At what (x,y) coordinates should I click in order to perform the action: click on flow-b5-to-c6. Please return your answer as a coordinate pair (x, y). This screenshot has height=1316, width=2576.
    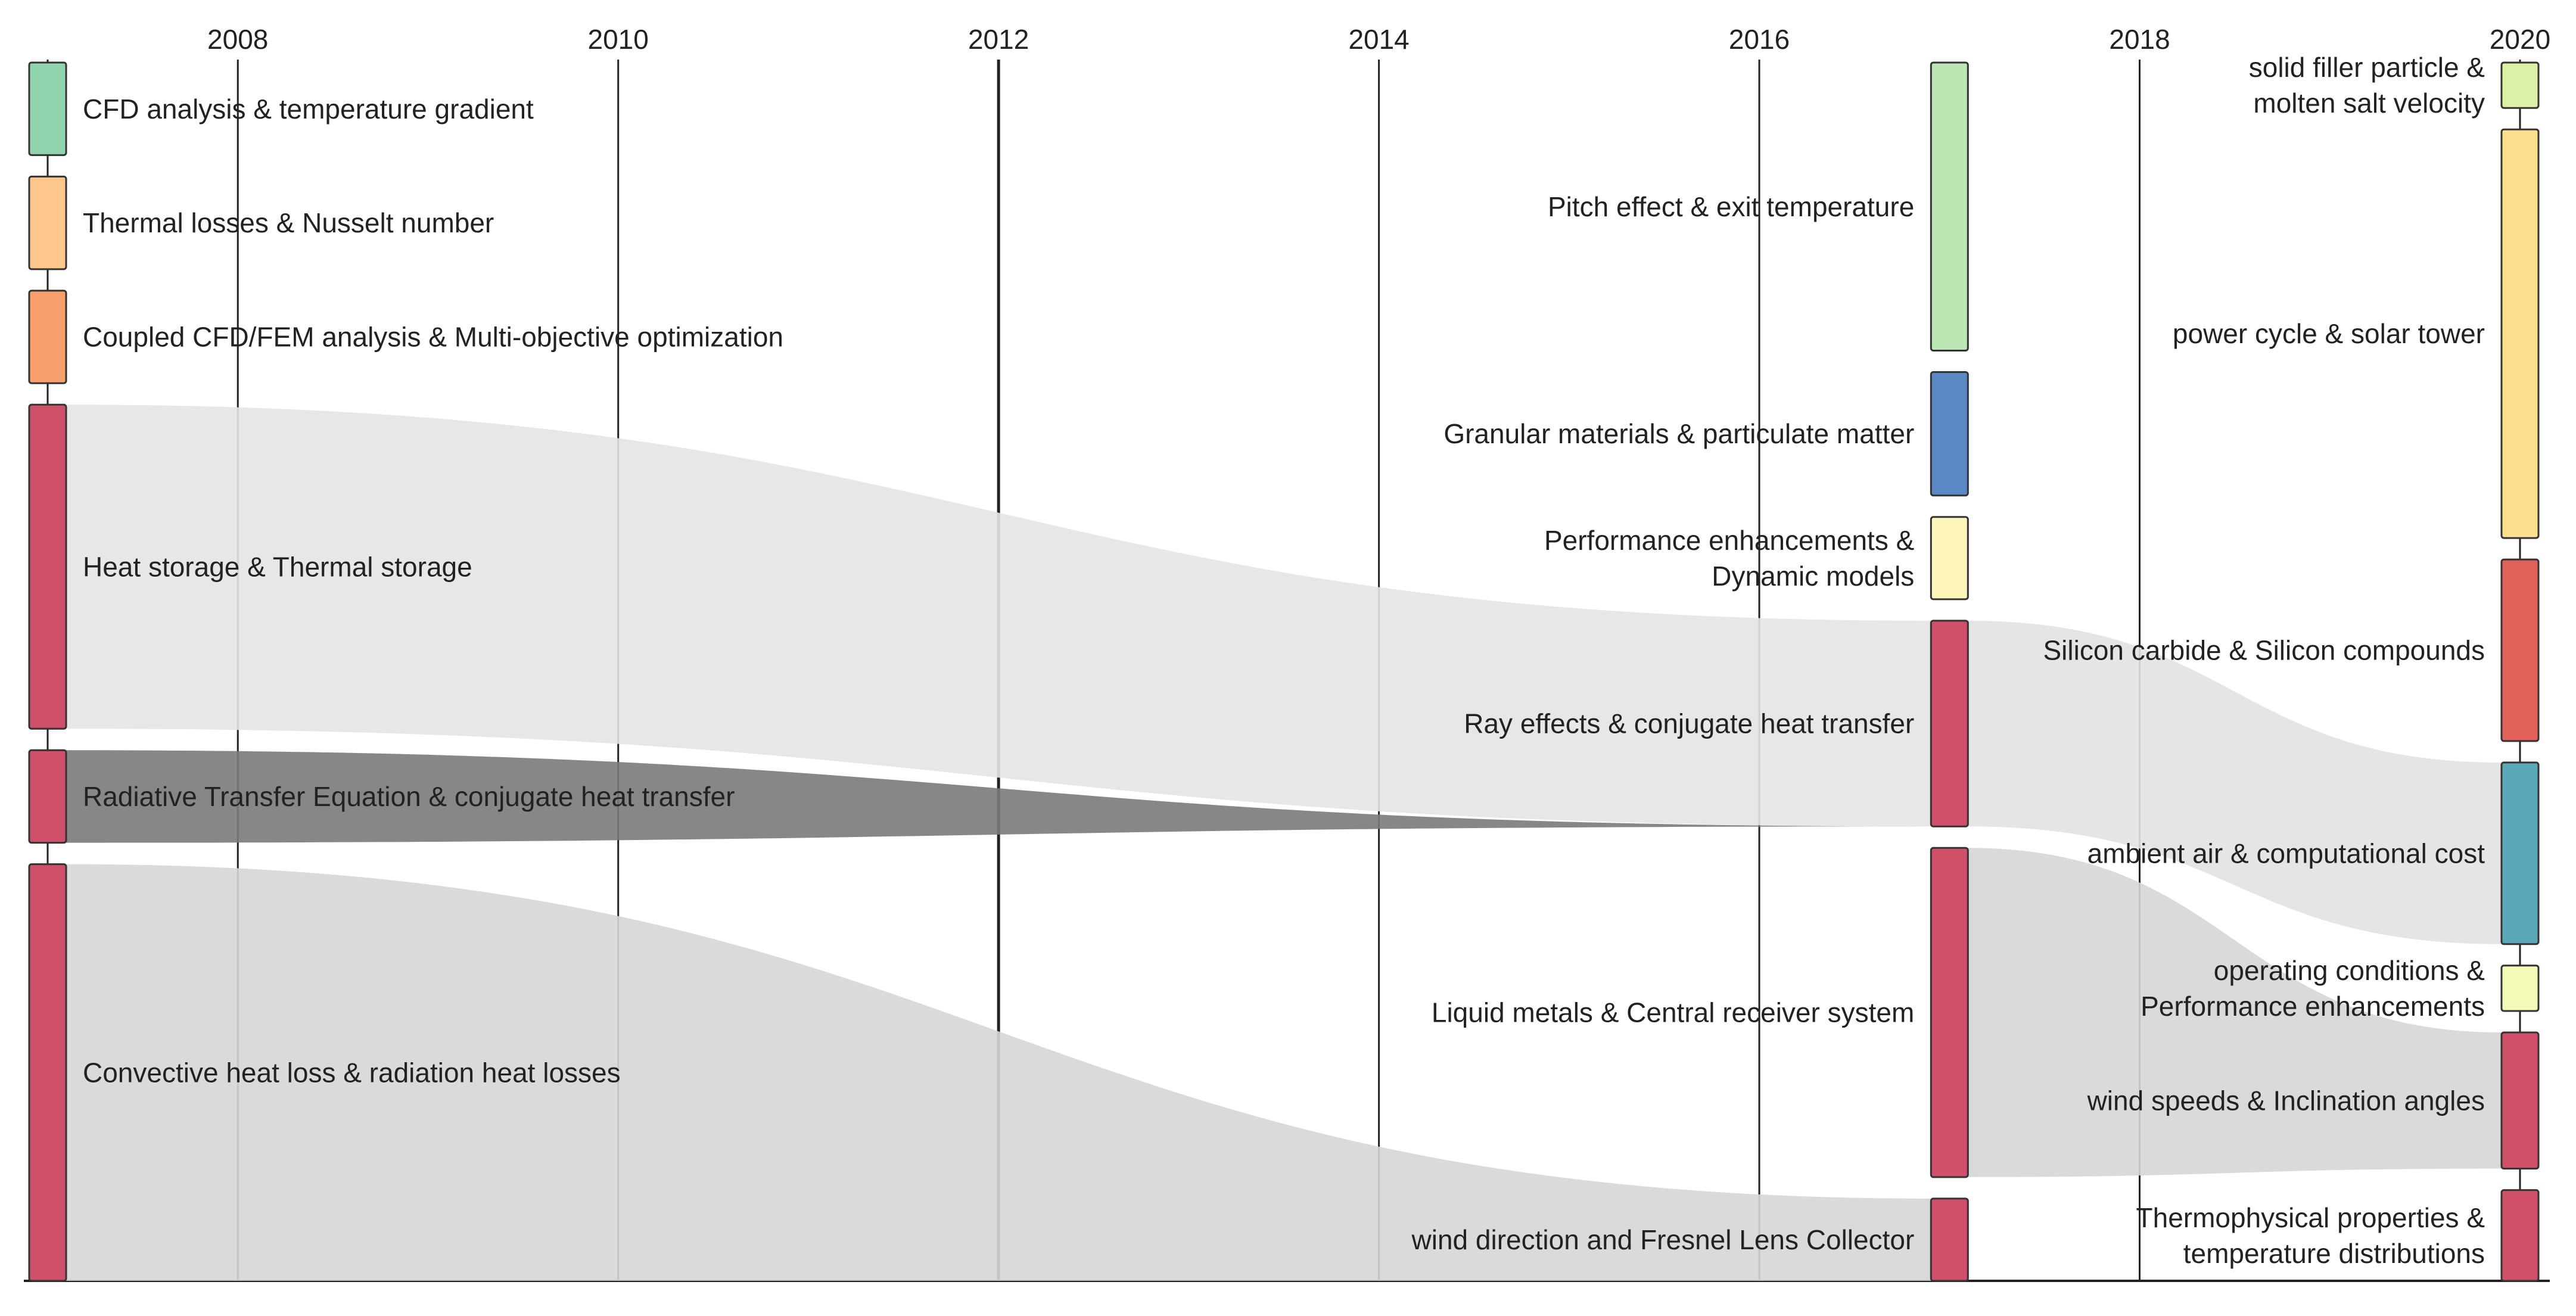
    Looking at the image, I should click on (2235, 1012).